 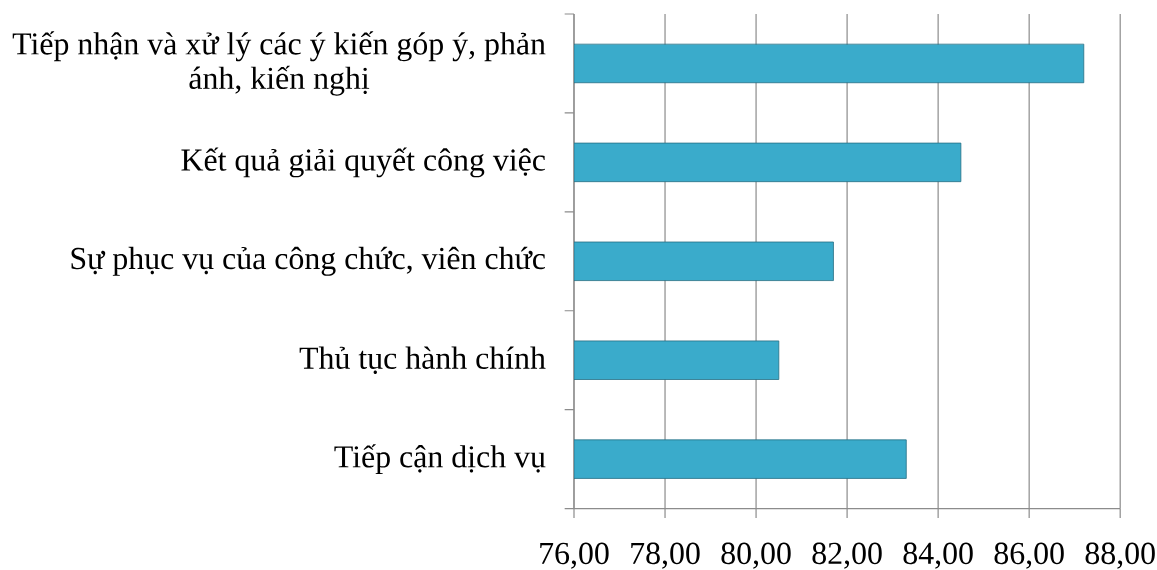 What do you see at coordinates (665, 555) in the screenshot?
I see `x-tick-label: 78,00` at bounding box center [665, 555].